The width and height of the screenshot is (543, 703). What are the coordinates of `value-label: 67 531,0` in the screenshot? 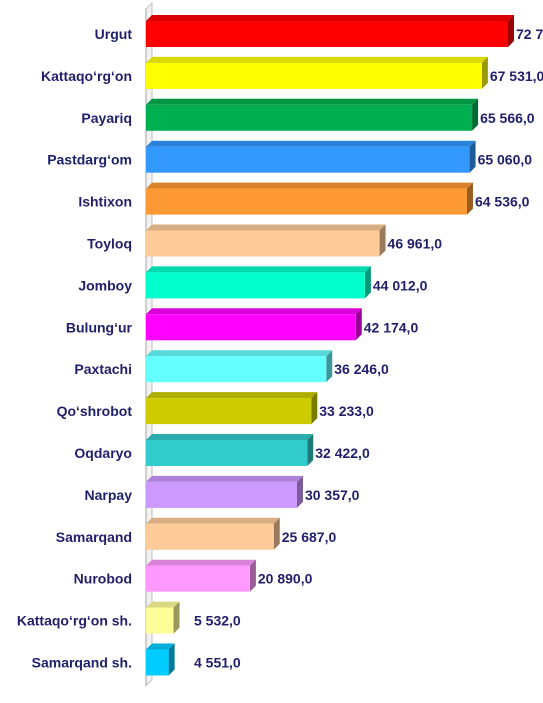 It's located at (516, 76).